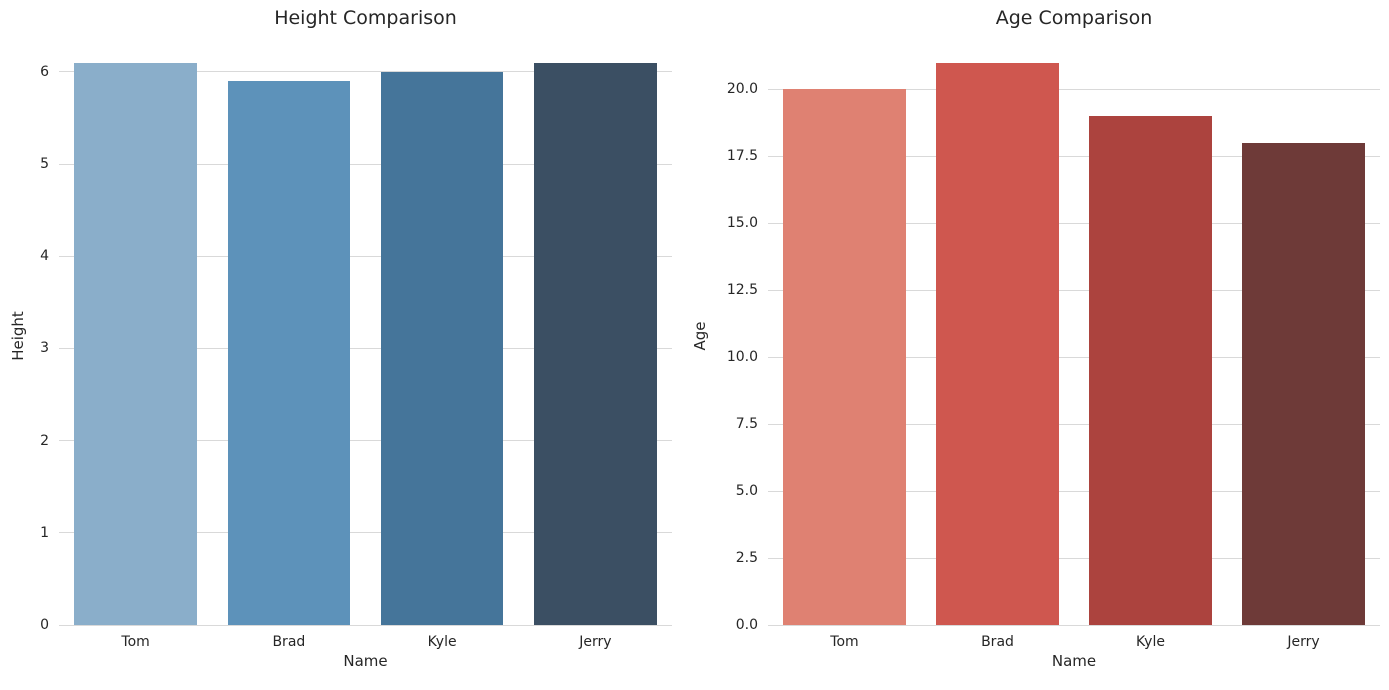  What do you see at coordinates (700, 336) in the screenshot?
I see `age-y-axis-label: Age` at bounding box center [700, 336].